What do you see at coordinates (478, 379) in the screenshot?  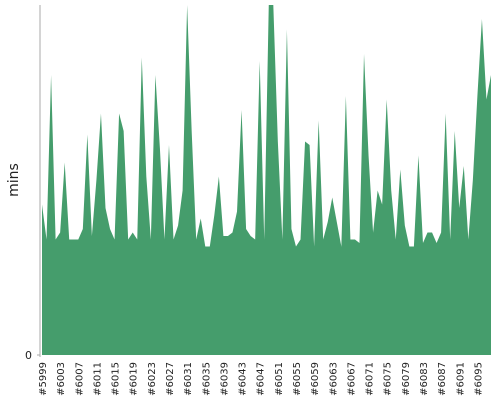 I see `x-tick-label: #6095` at bounding box center [478, 379].